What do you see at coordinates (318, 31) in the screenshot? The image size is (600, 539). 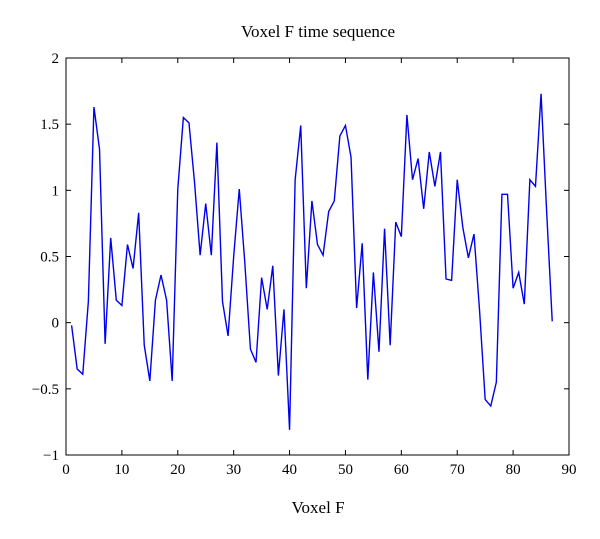 I see `chart-title: Voxel F time sequence` at bounding box center [318, 31].